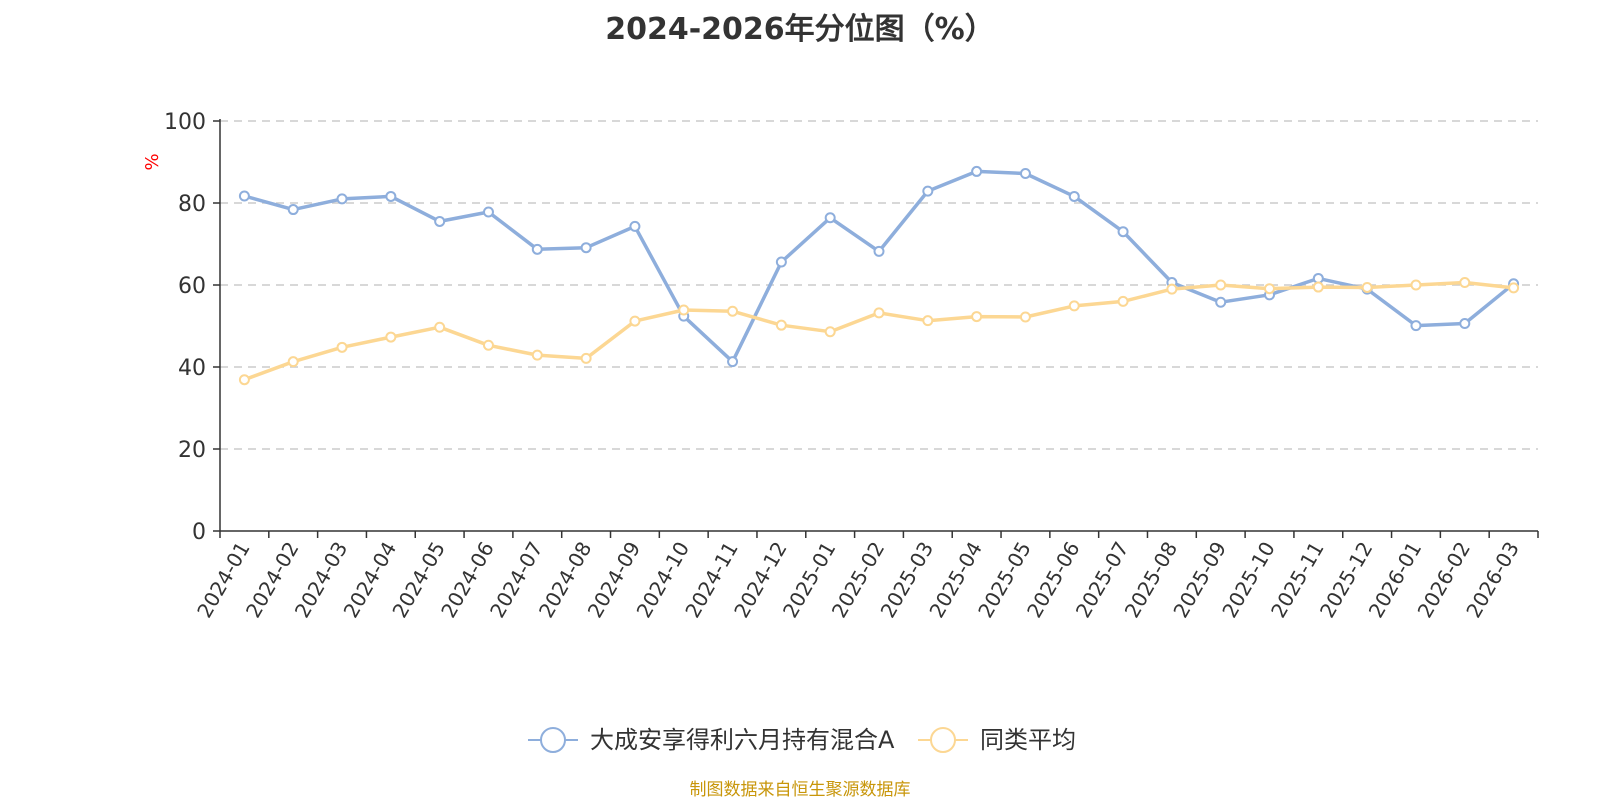 The width and height of the screenshot is (1600, 800). I want to click on y-tick-label: 100, so click(185, 122).